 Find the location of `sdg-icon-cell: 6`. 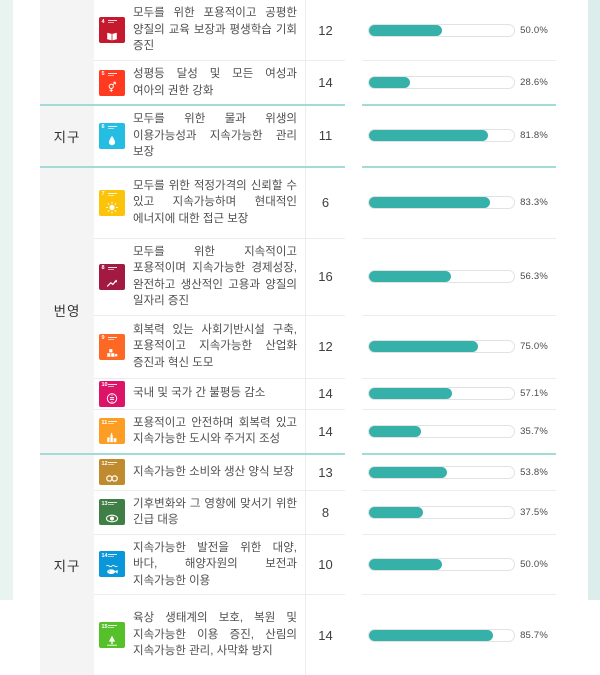

sdg-icon-cell: 6 is located at coordinates (112, 136).